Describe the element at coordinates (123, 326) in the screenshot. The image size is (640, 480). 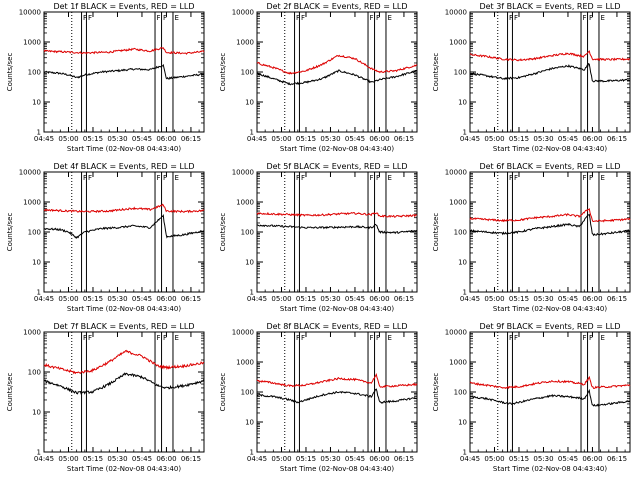
I see `chart-title: Det 7f BLACK = Events, RED = LLD` at that location.